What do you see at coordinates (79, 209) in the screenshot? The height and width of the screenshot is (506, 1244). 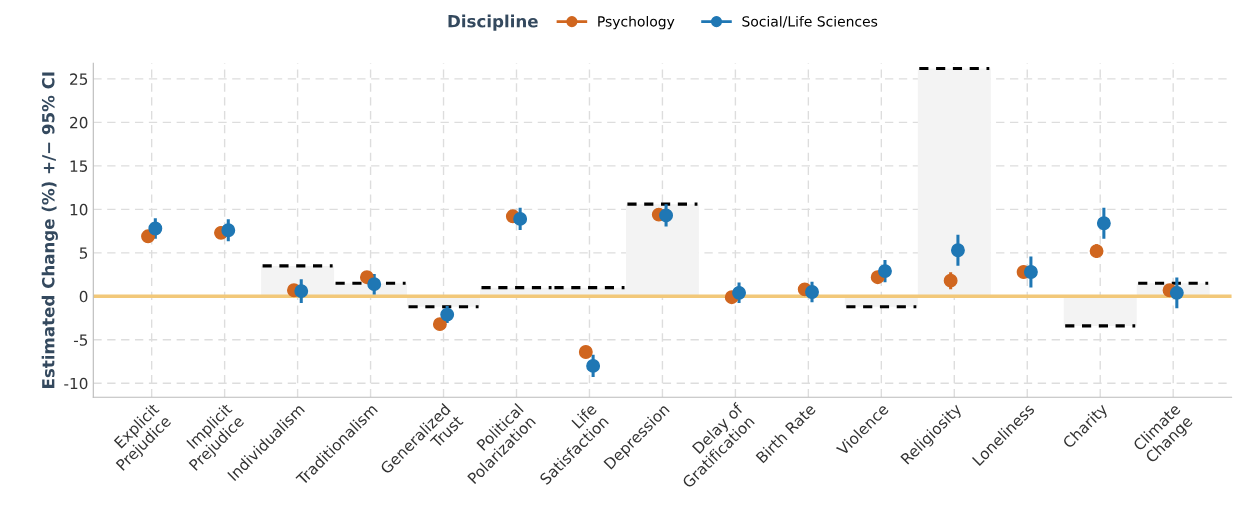 I see `y-tick-label: 10` at bounding box center [79, 209].